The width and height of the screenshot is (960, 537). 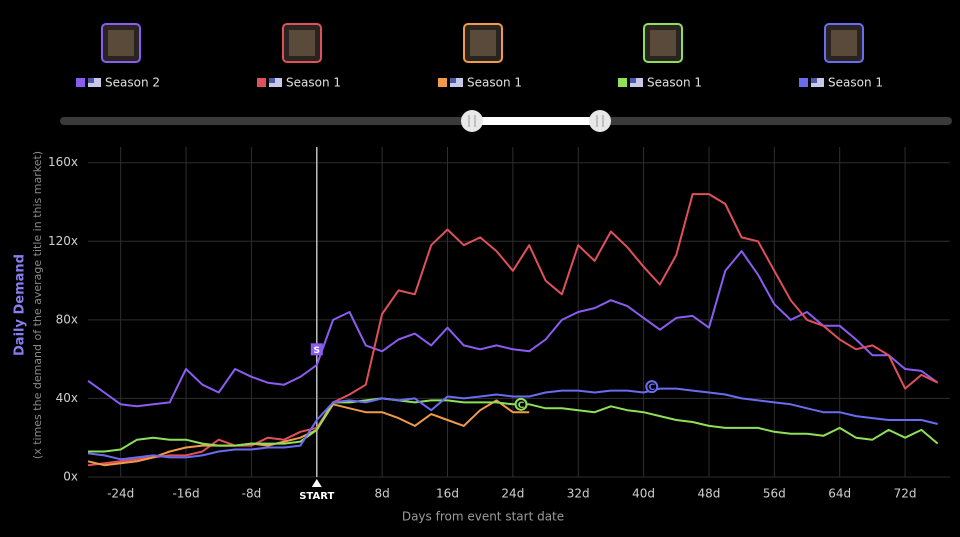 What do you see at coordinates (643, 494) in the screenshot?
I see `x-tick-label: 40d` at bounding box center [643, 494].